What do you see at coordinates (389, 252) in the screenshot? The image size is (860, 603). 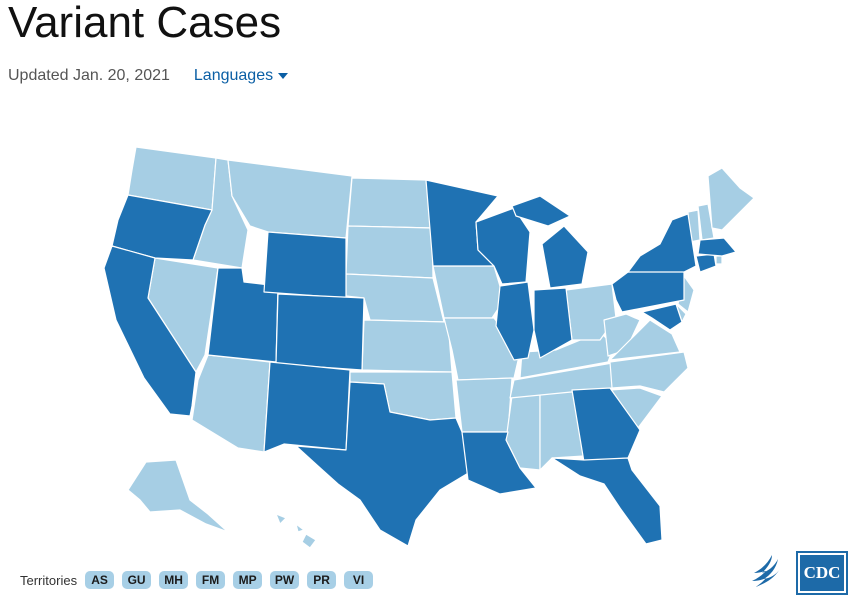 I see `state-SD` at bounding box center [389, 252].